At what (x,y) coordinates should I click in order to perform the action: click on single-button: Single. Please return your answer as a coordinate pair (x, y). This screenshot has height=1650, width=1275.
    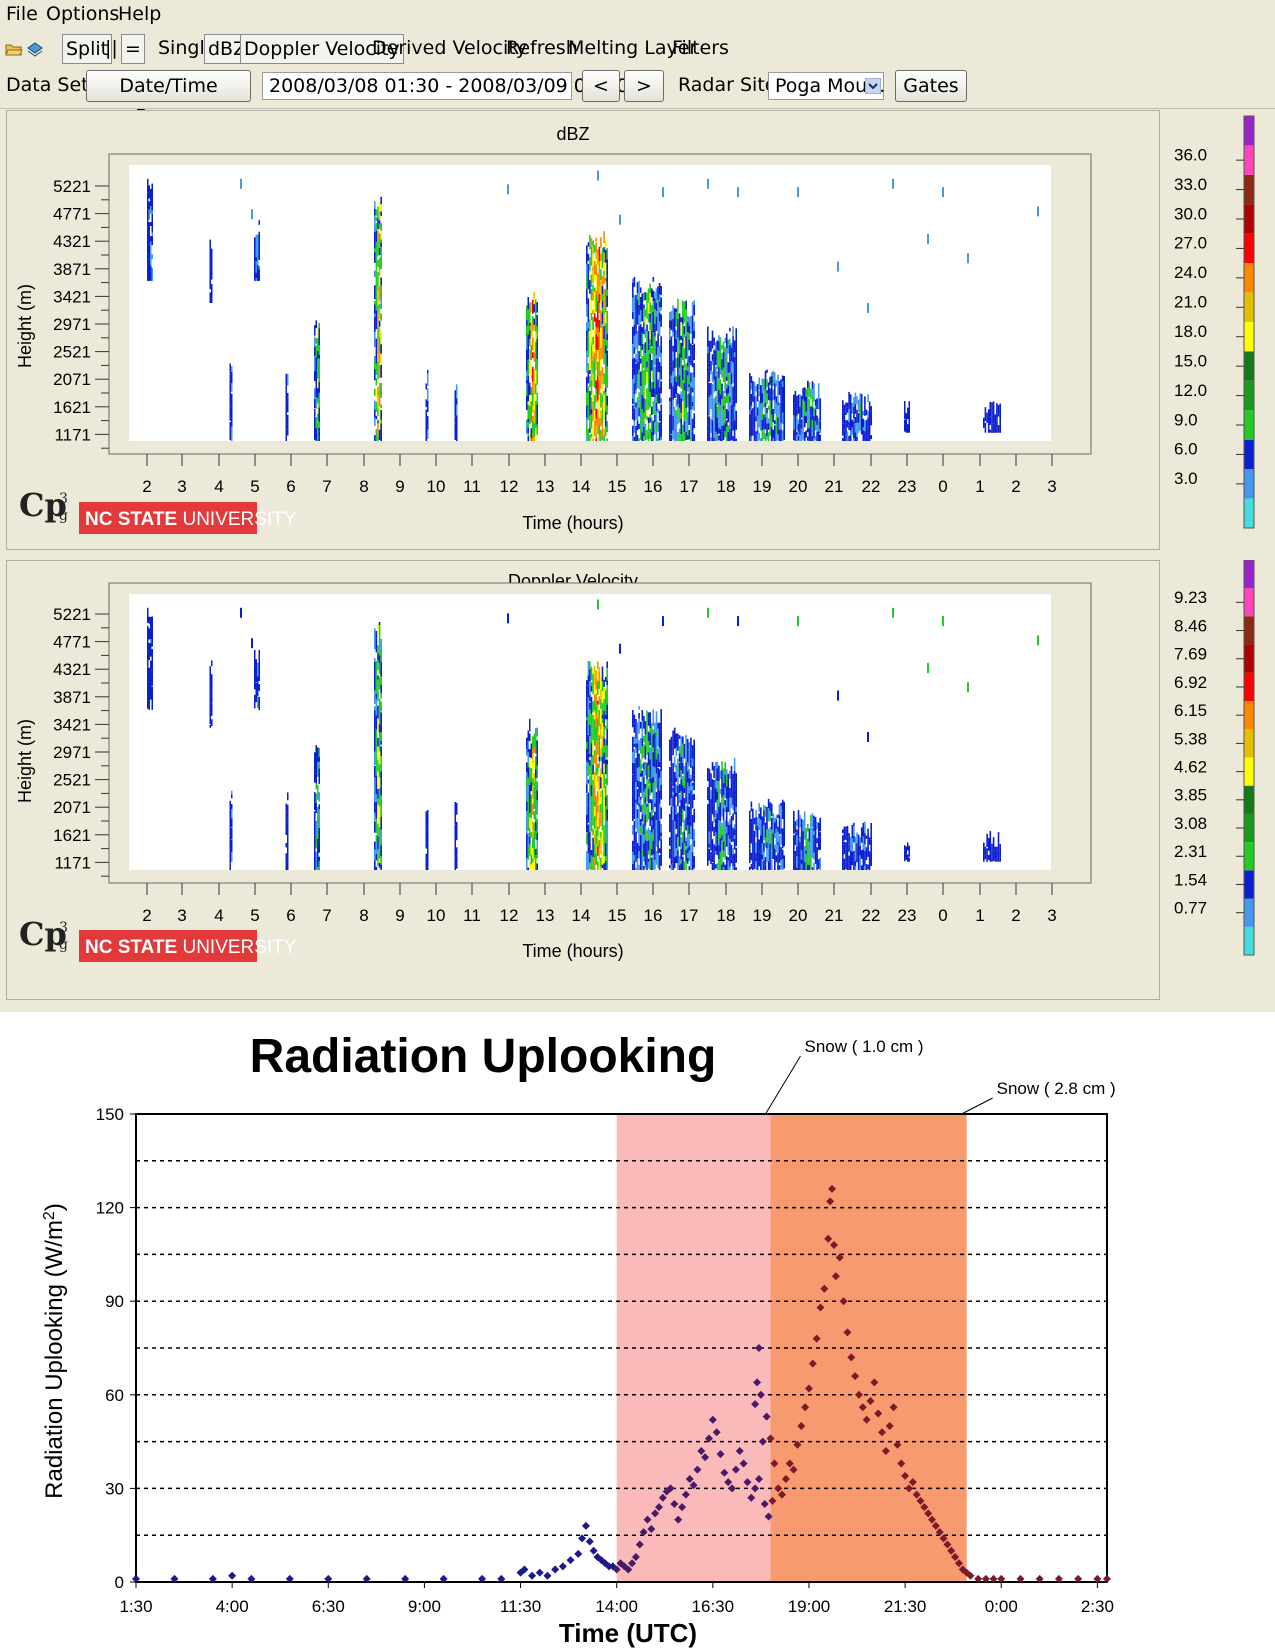
    Looking at the image, I should click on (187, 48).